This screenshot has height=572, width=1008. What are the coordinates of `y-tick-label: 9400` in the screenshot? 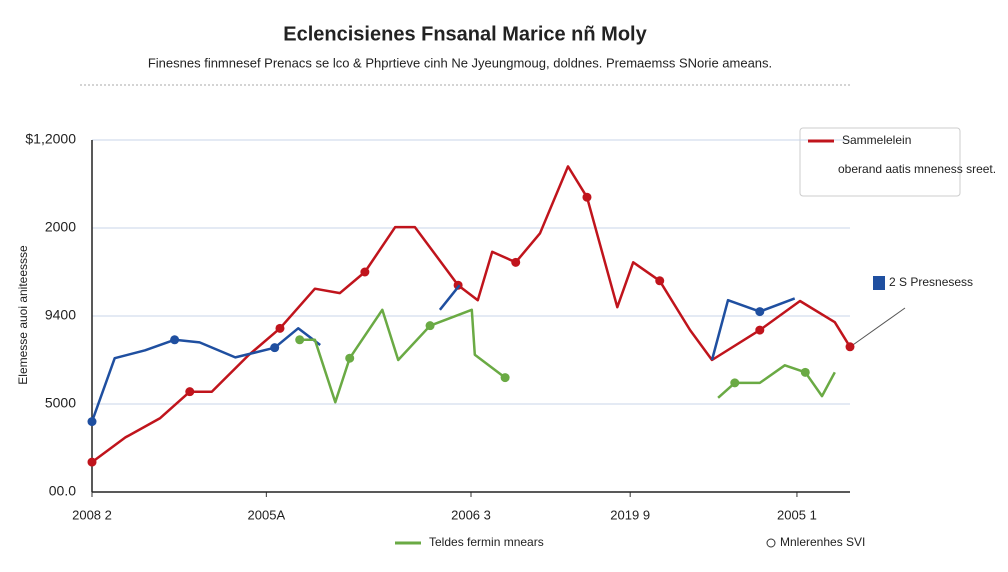 It's located at (60, 315).